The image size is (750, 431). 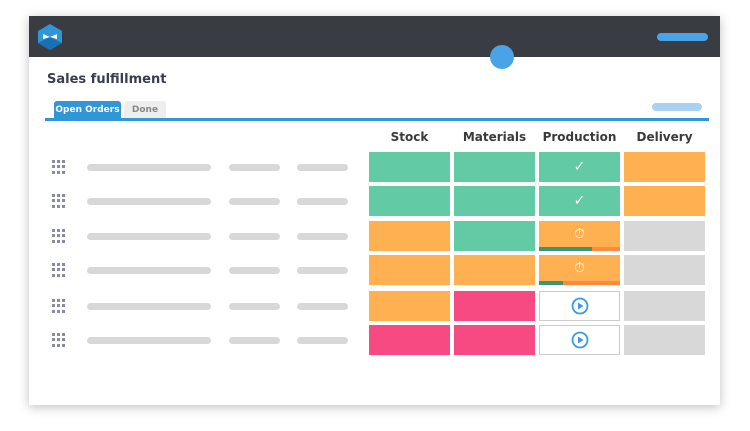 What do you see at coordinates (664, 137) in the screenshot?
I see `column-header-delivery: Delivery` at bounding box center [664, 137].